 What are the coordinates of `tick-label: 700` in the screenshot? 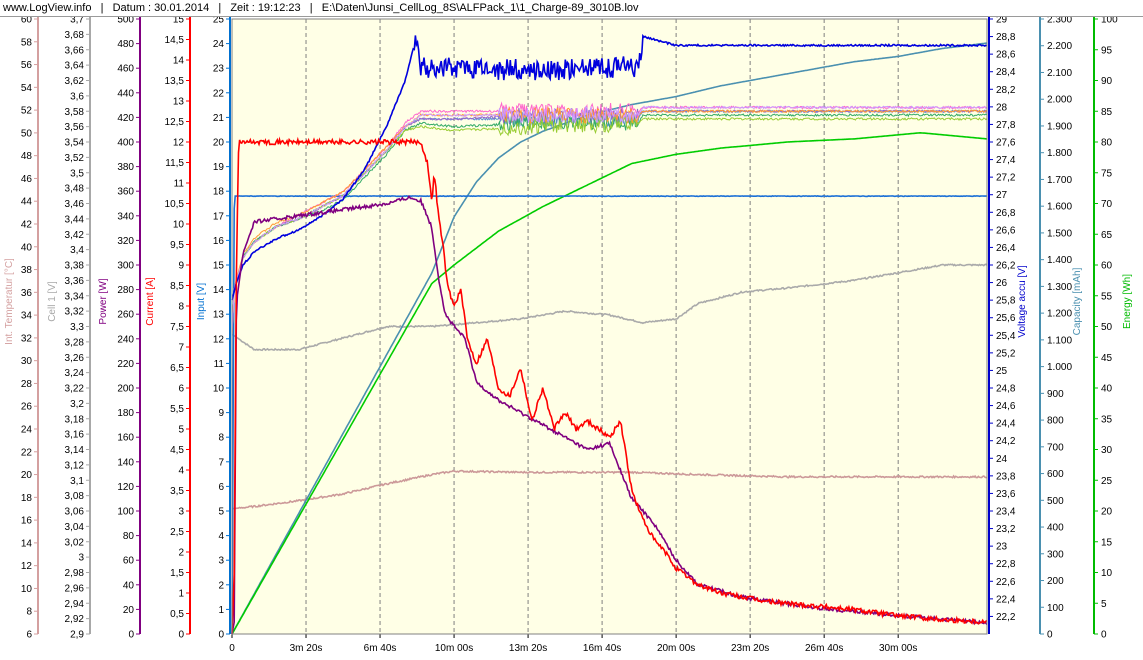 It's located at (1055, 447).